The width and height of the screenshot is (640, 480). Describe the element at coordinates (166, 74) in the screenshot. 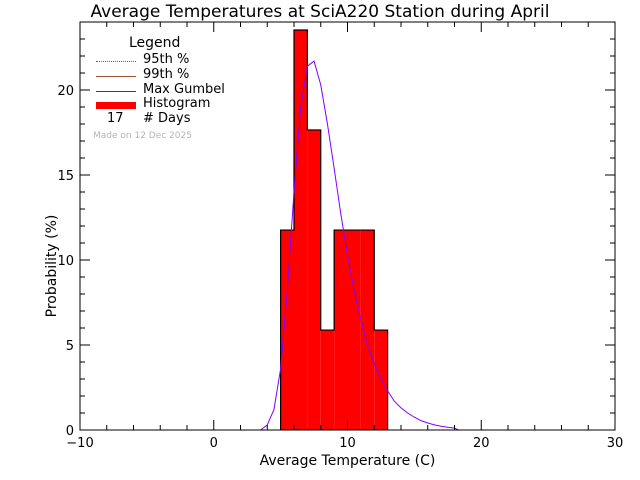

I see `legend-label-99th: 99th %` at that location.